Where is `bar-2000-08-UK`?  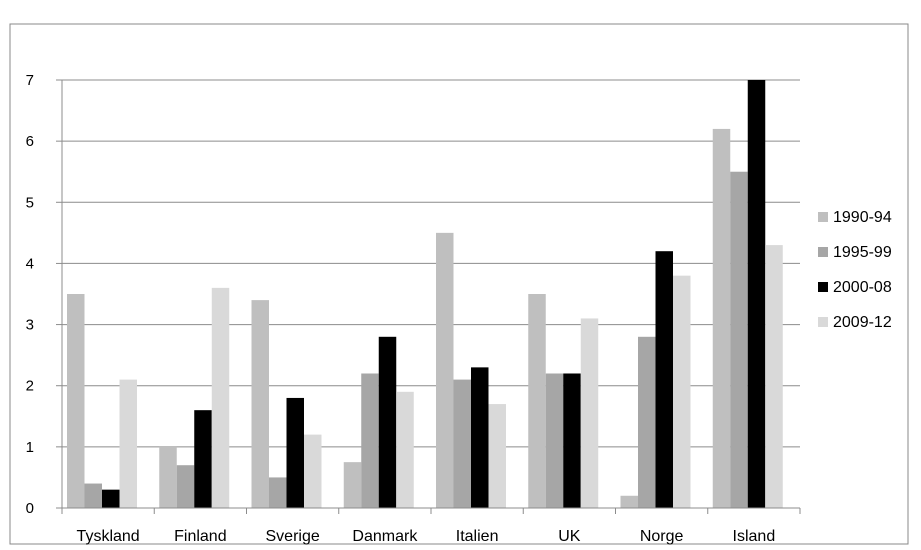 bar-2000-08-UK is located at coordinates (572, 440).